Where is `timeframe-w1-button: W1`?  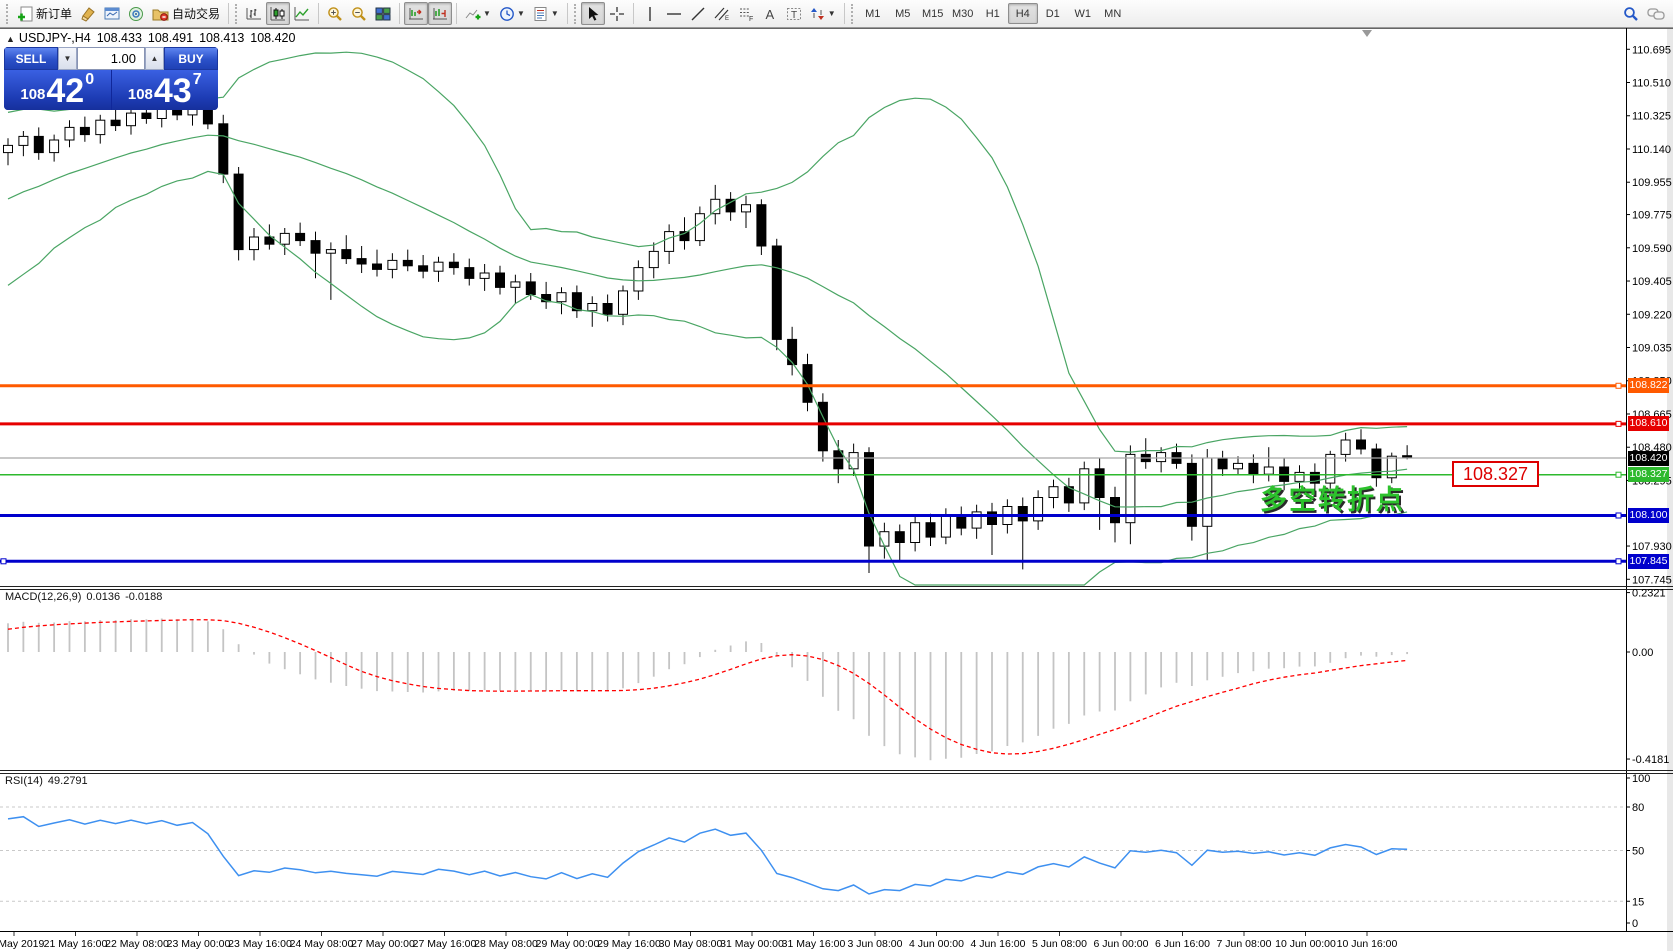
timeframe-w1-button: W1 is located at coordinates (1082, 13).